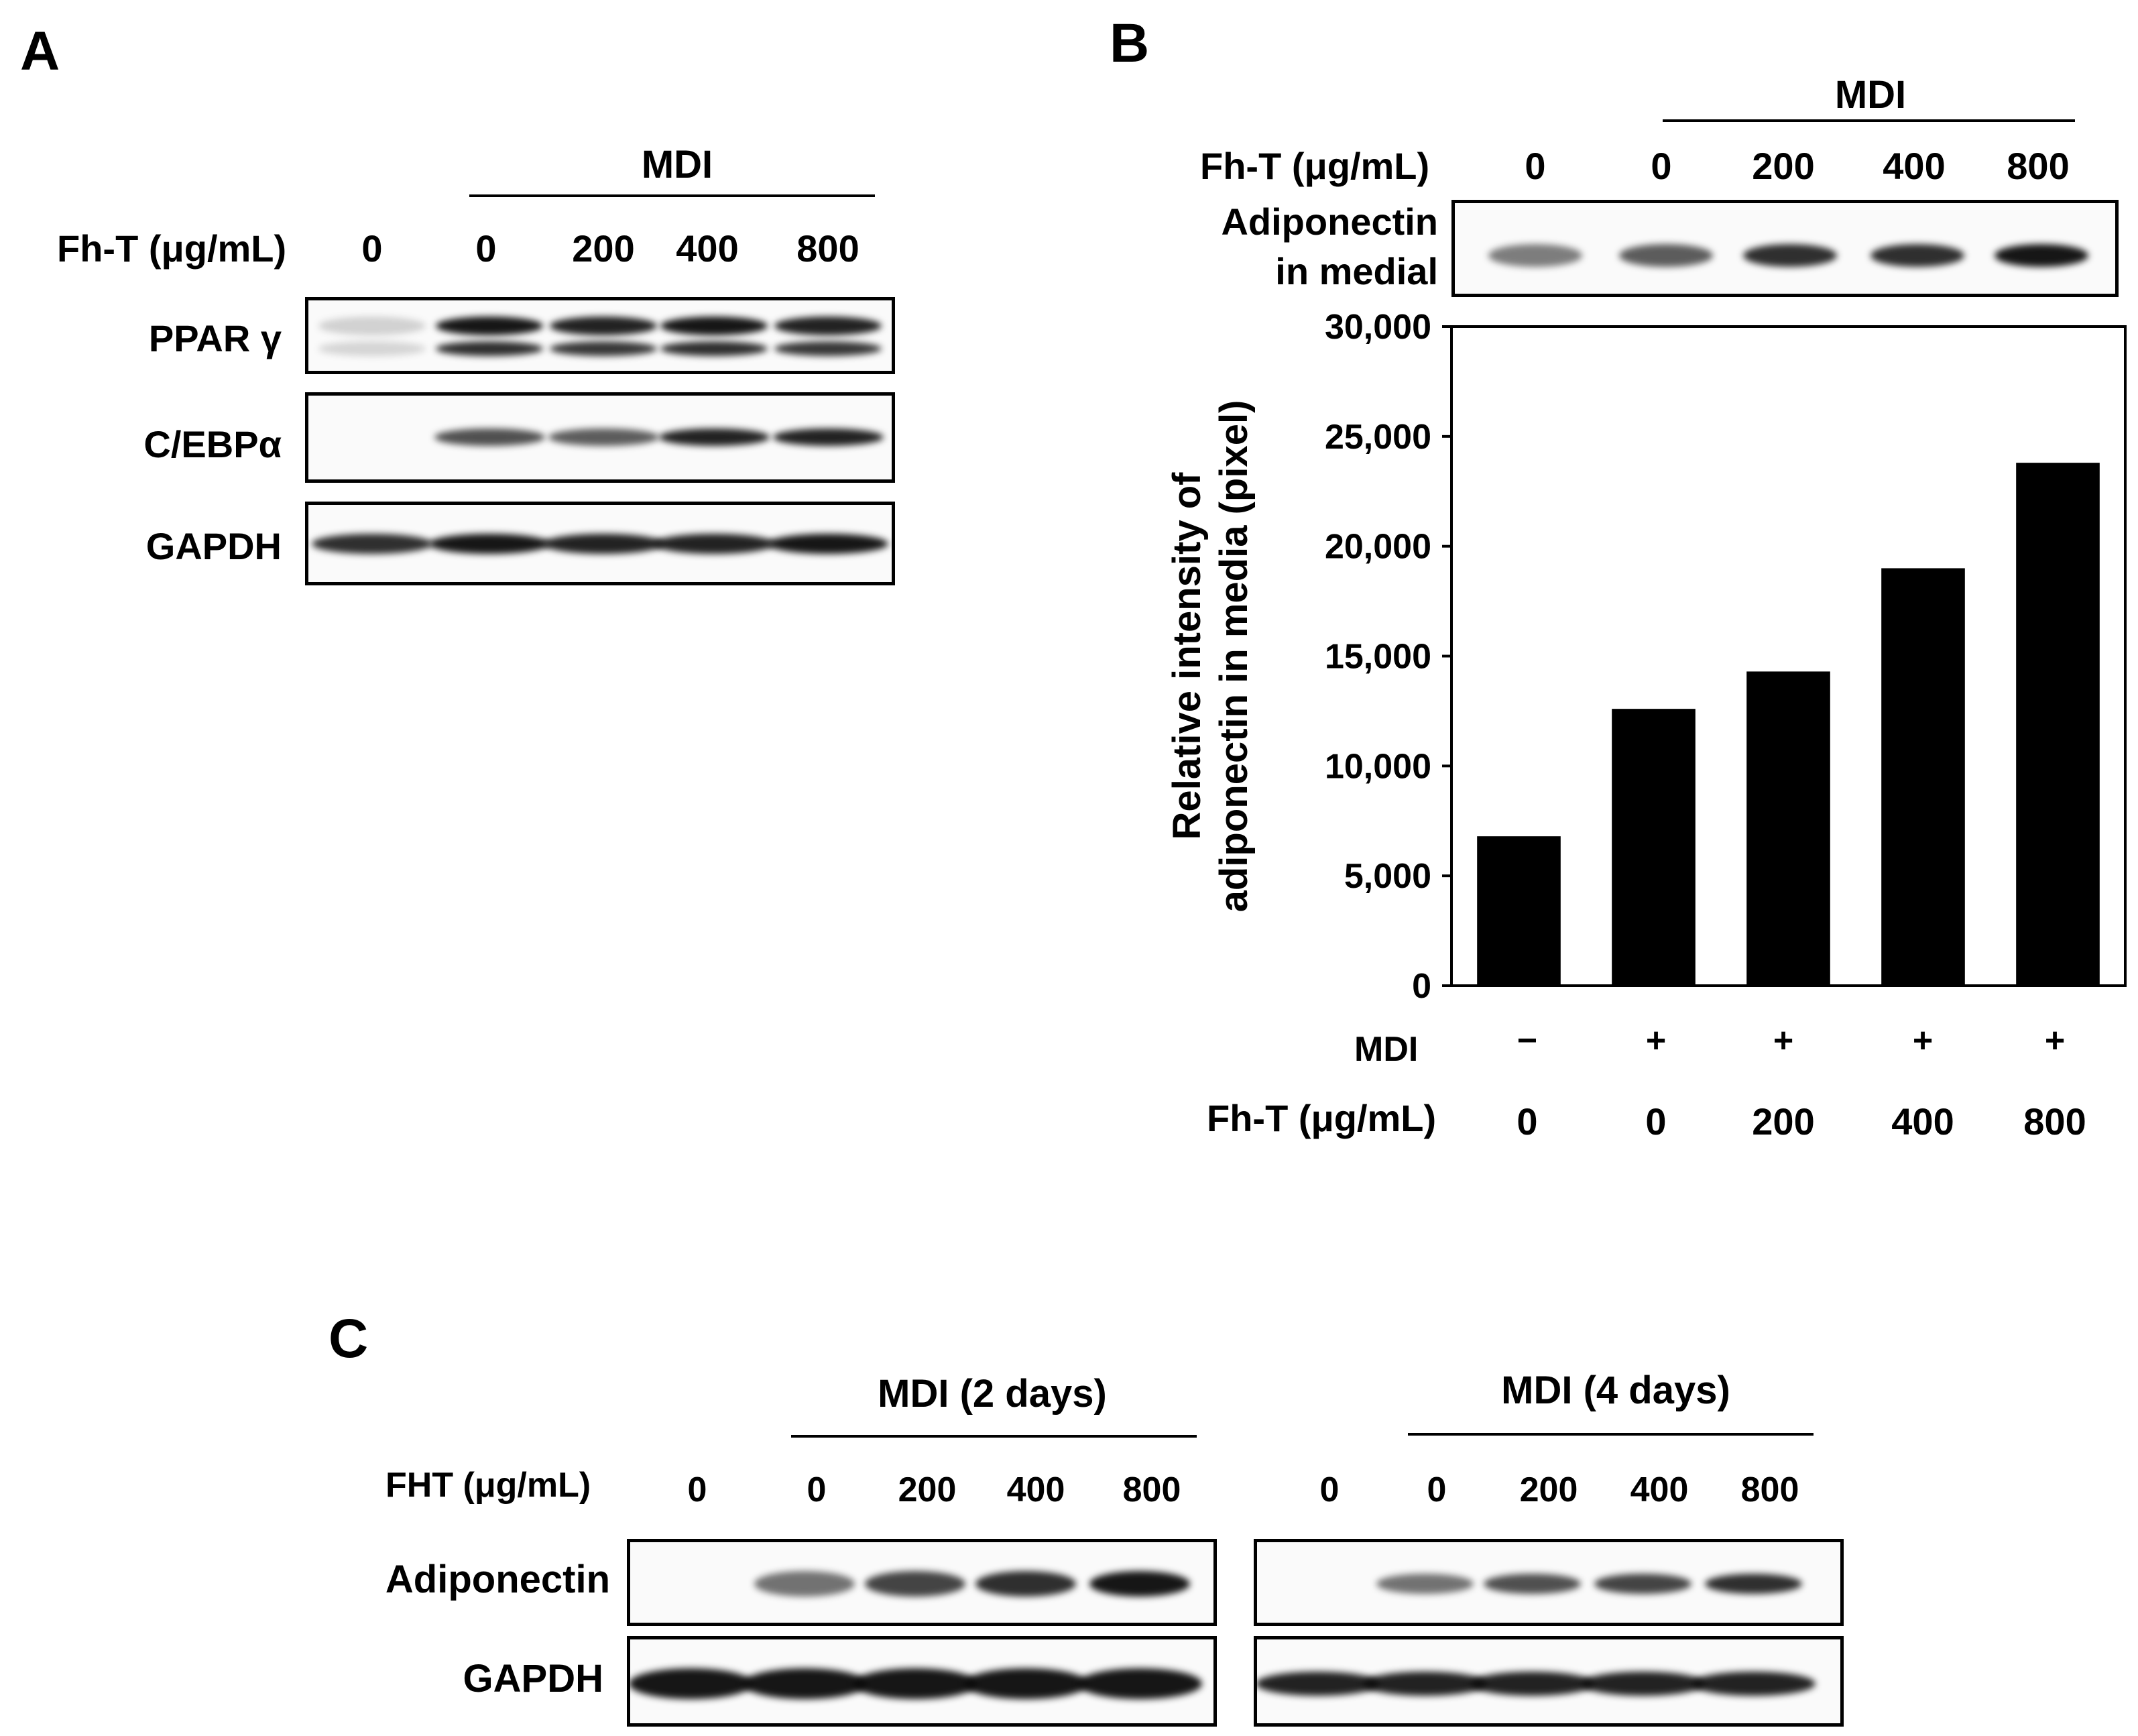 This screenshot has width=2138, height=1736. I want to click on panel-c-gapdh-blot-4days, so click(1549, 1682).